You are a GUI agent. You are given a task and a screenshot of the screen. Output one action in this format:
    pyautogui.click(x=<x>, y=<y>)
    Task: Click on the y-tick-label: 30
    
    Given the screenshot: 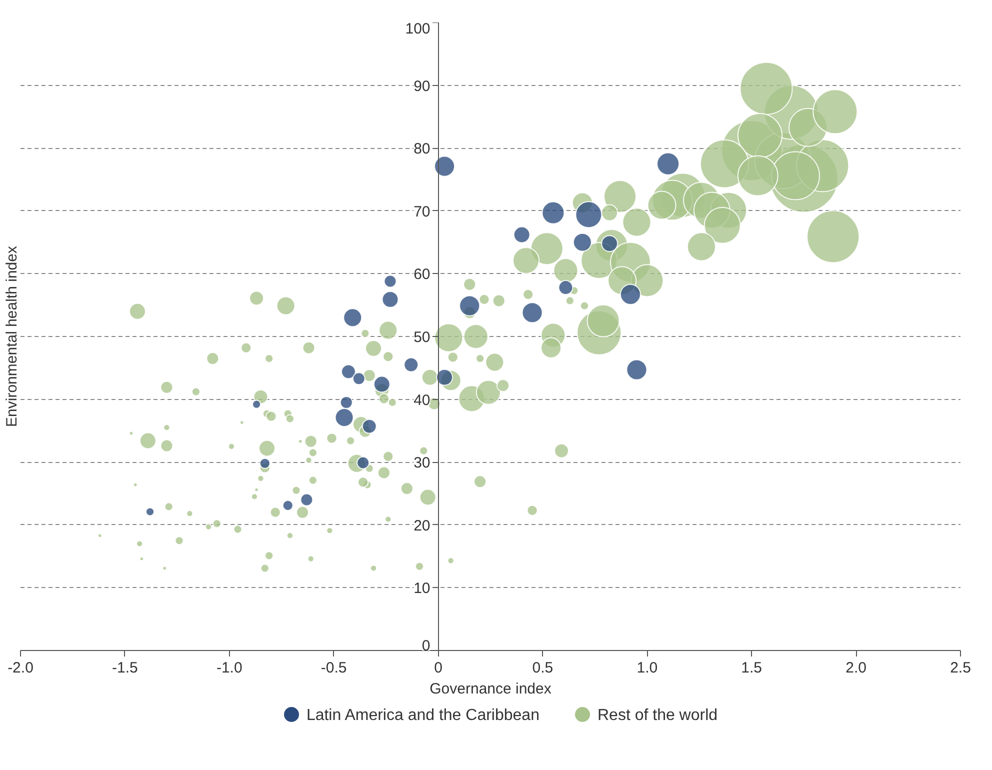 What is the action you would take?
    pyautogui.click(x=422, y=463)
    